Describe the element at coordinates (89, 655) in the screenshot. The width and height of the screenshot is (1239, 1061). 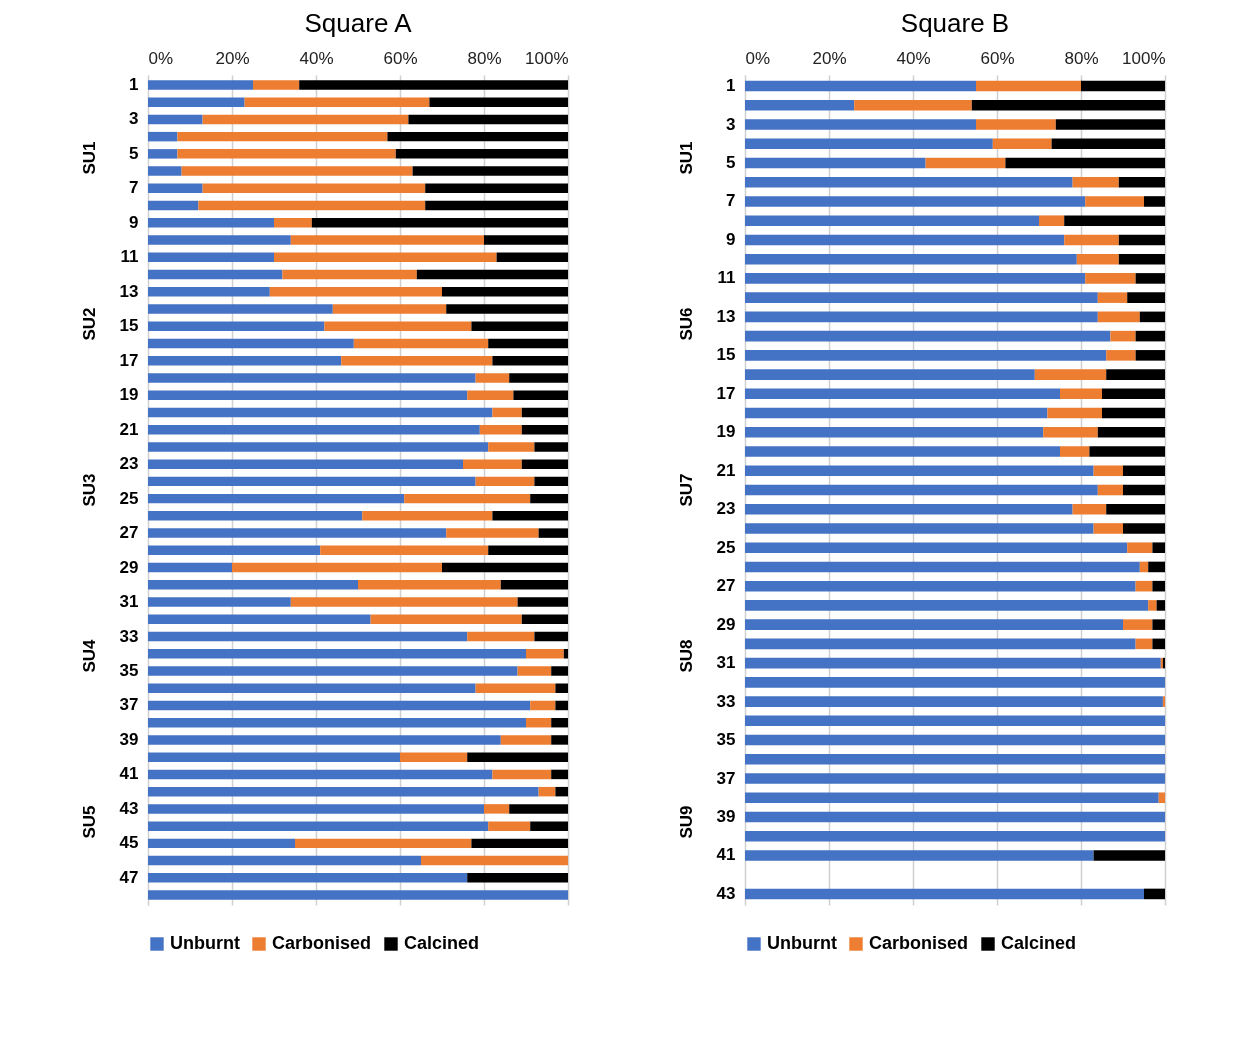
I see `text: SU4` at that location.